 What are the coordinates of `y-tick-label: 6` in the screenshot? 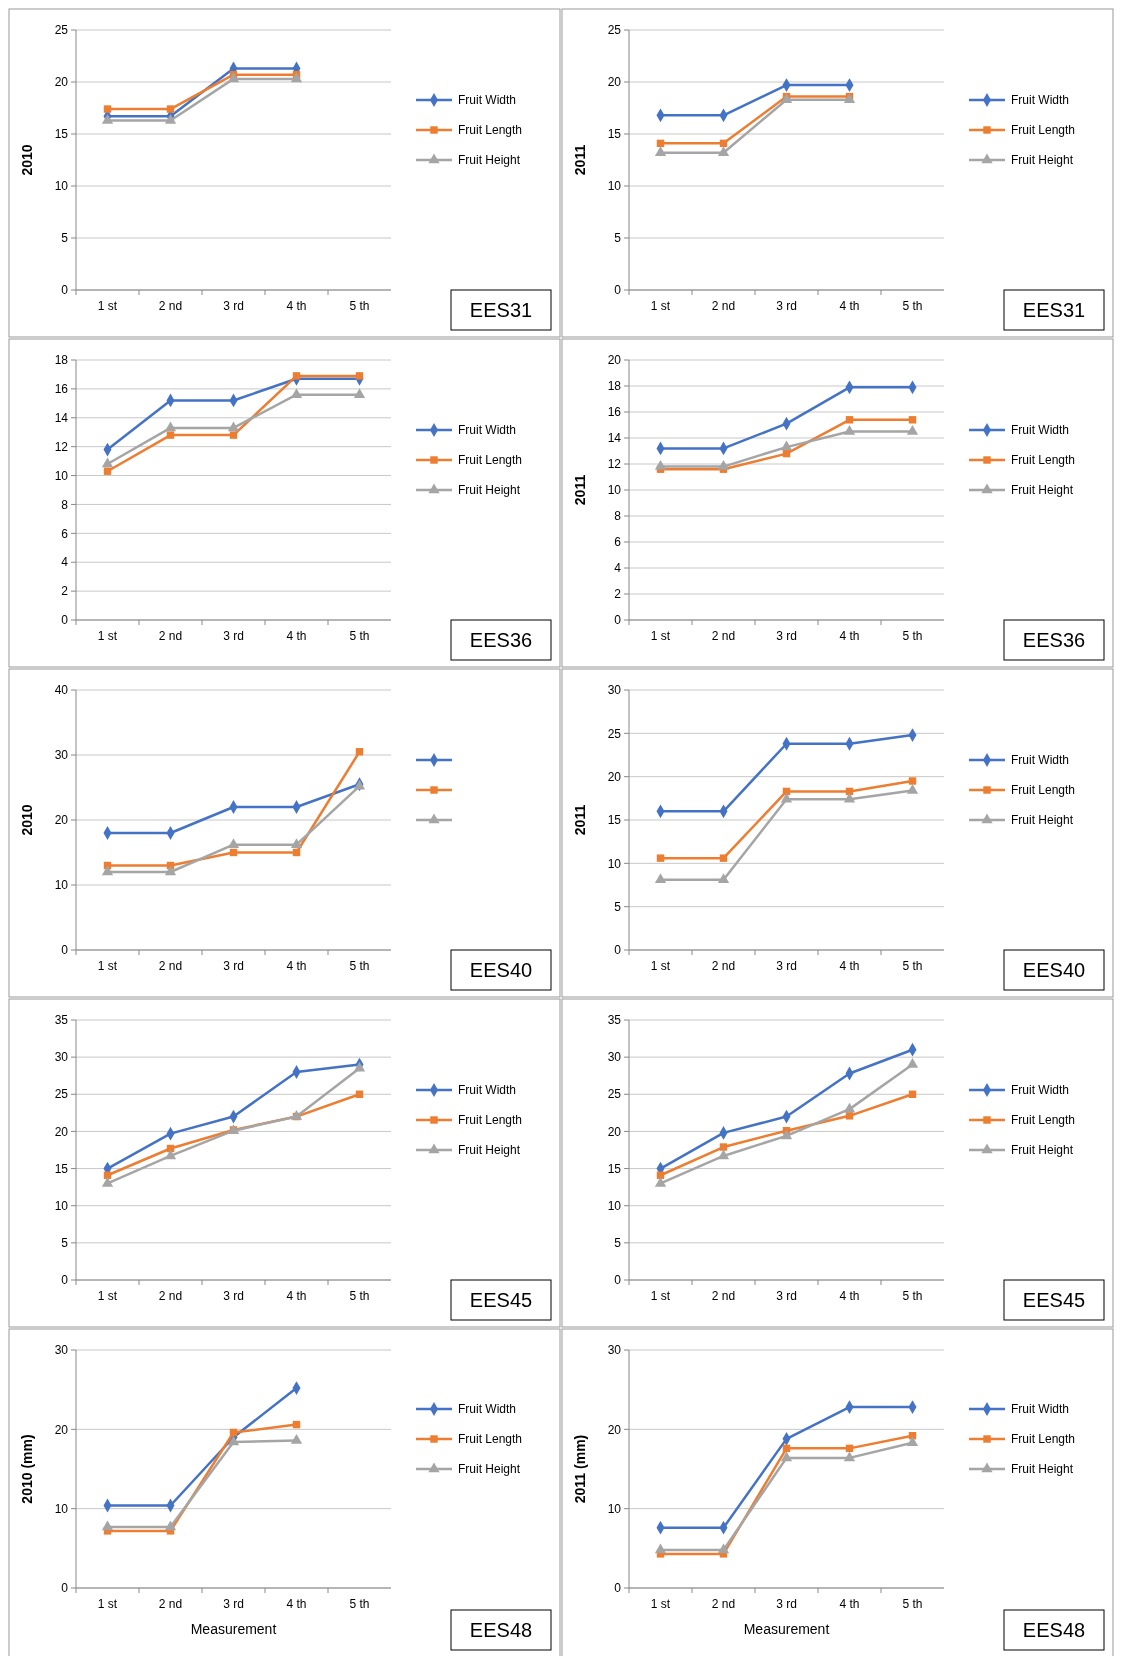 It's located at (65, 533).